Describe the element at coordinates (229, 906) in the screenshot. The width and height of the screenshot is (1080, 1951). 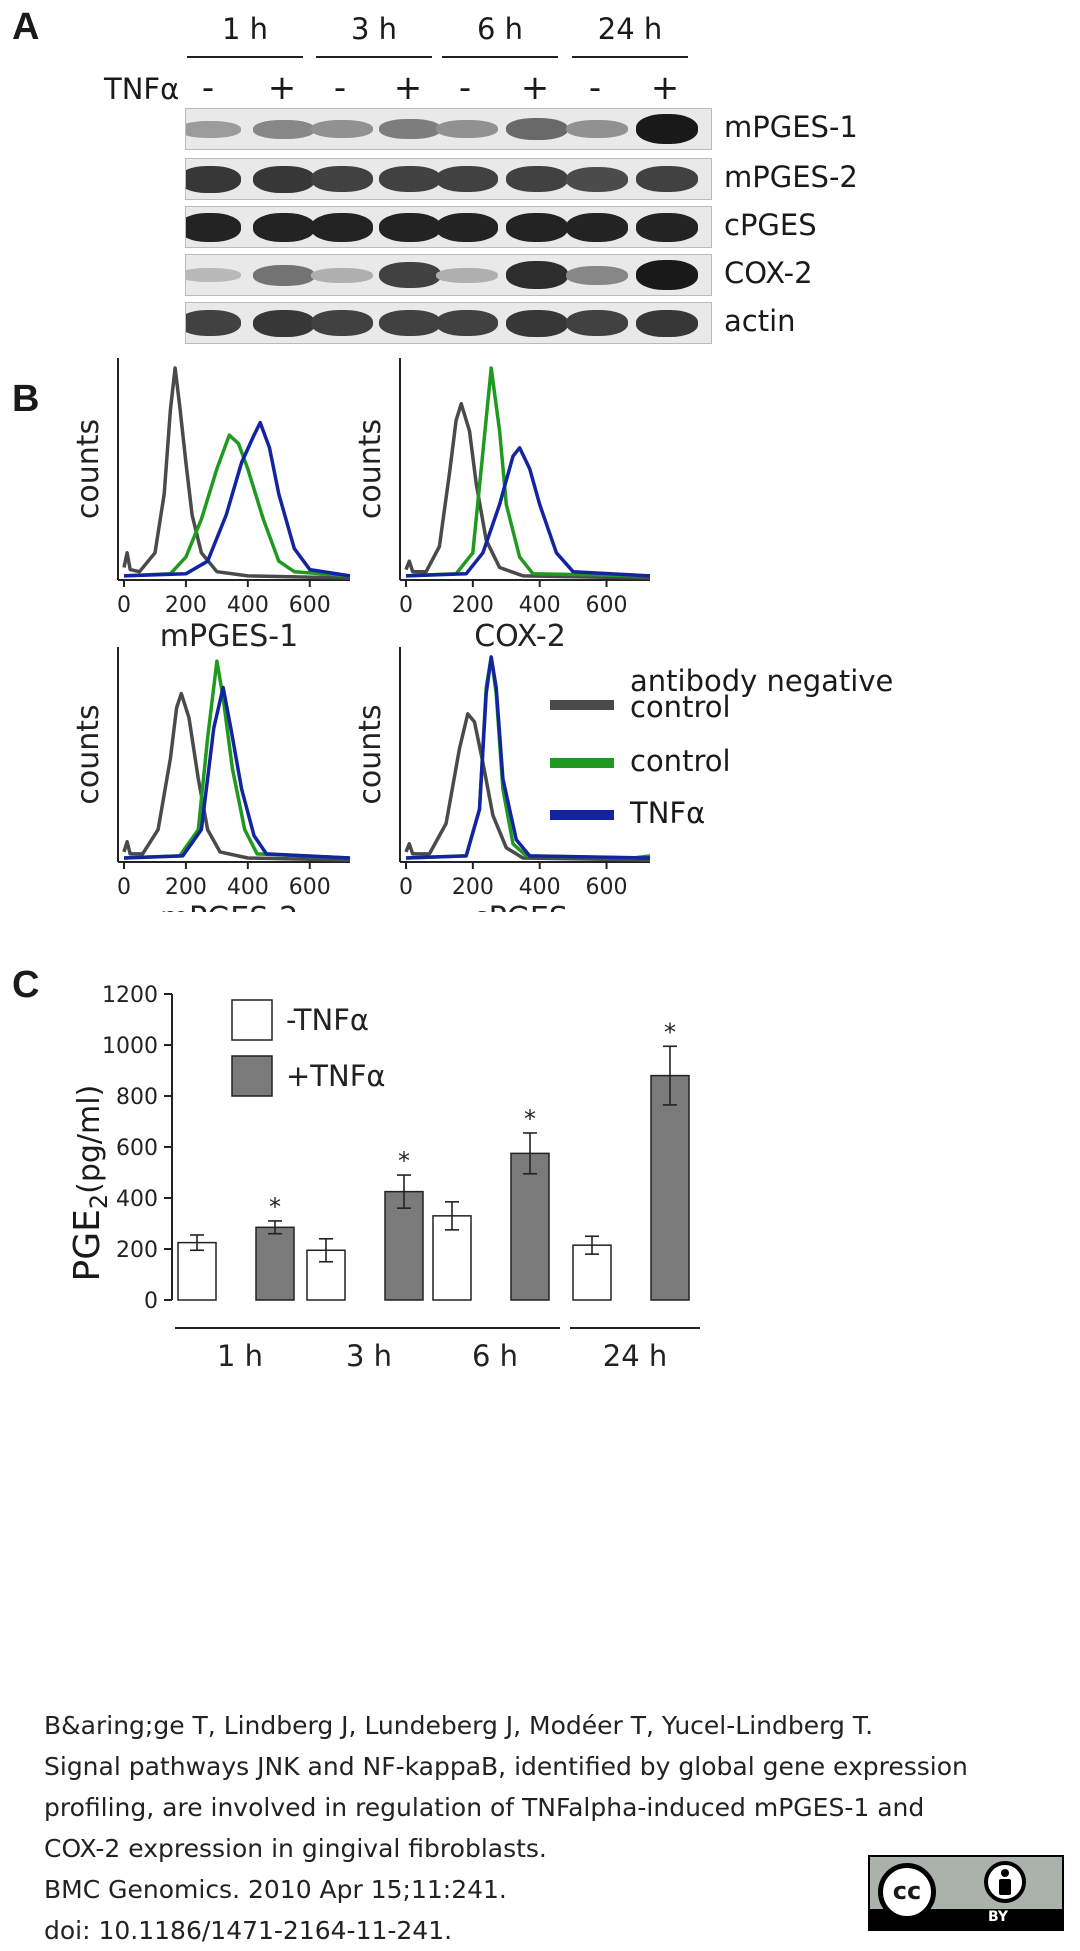
I see `histogram-xlabel: mPGES-2` at that location.